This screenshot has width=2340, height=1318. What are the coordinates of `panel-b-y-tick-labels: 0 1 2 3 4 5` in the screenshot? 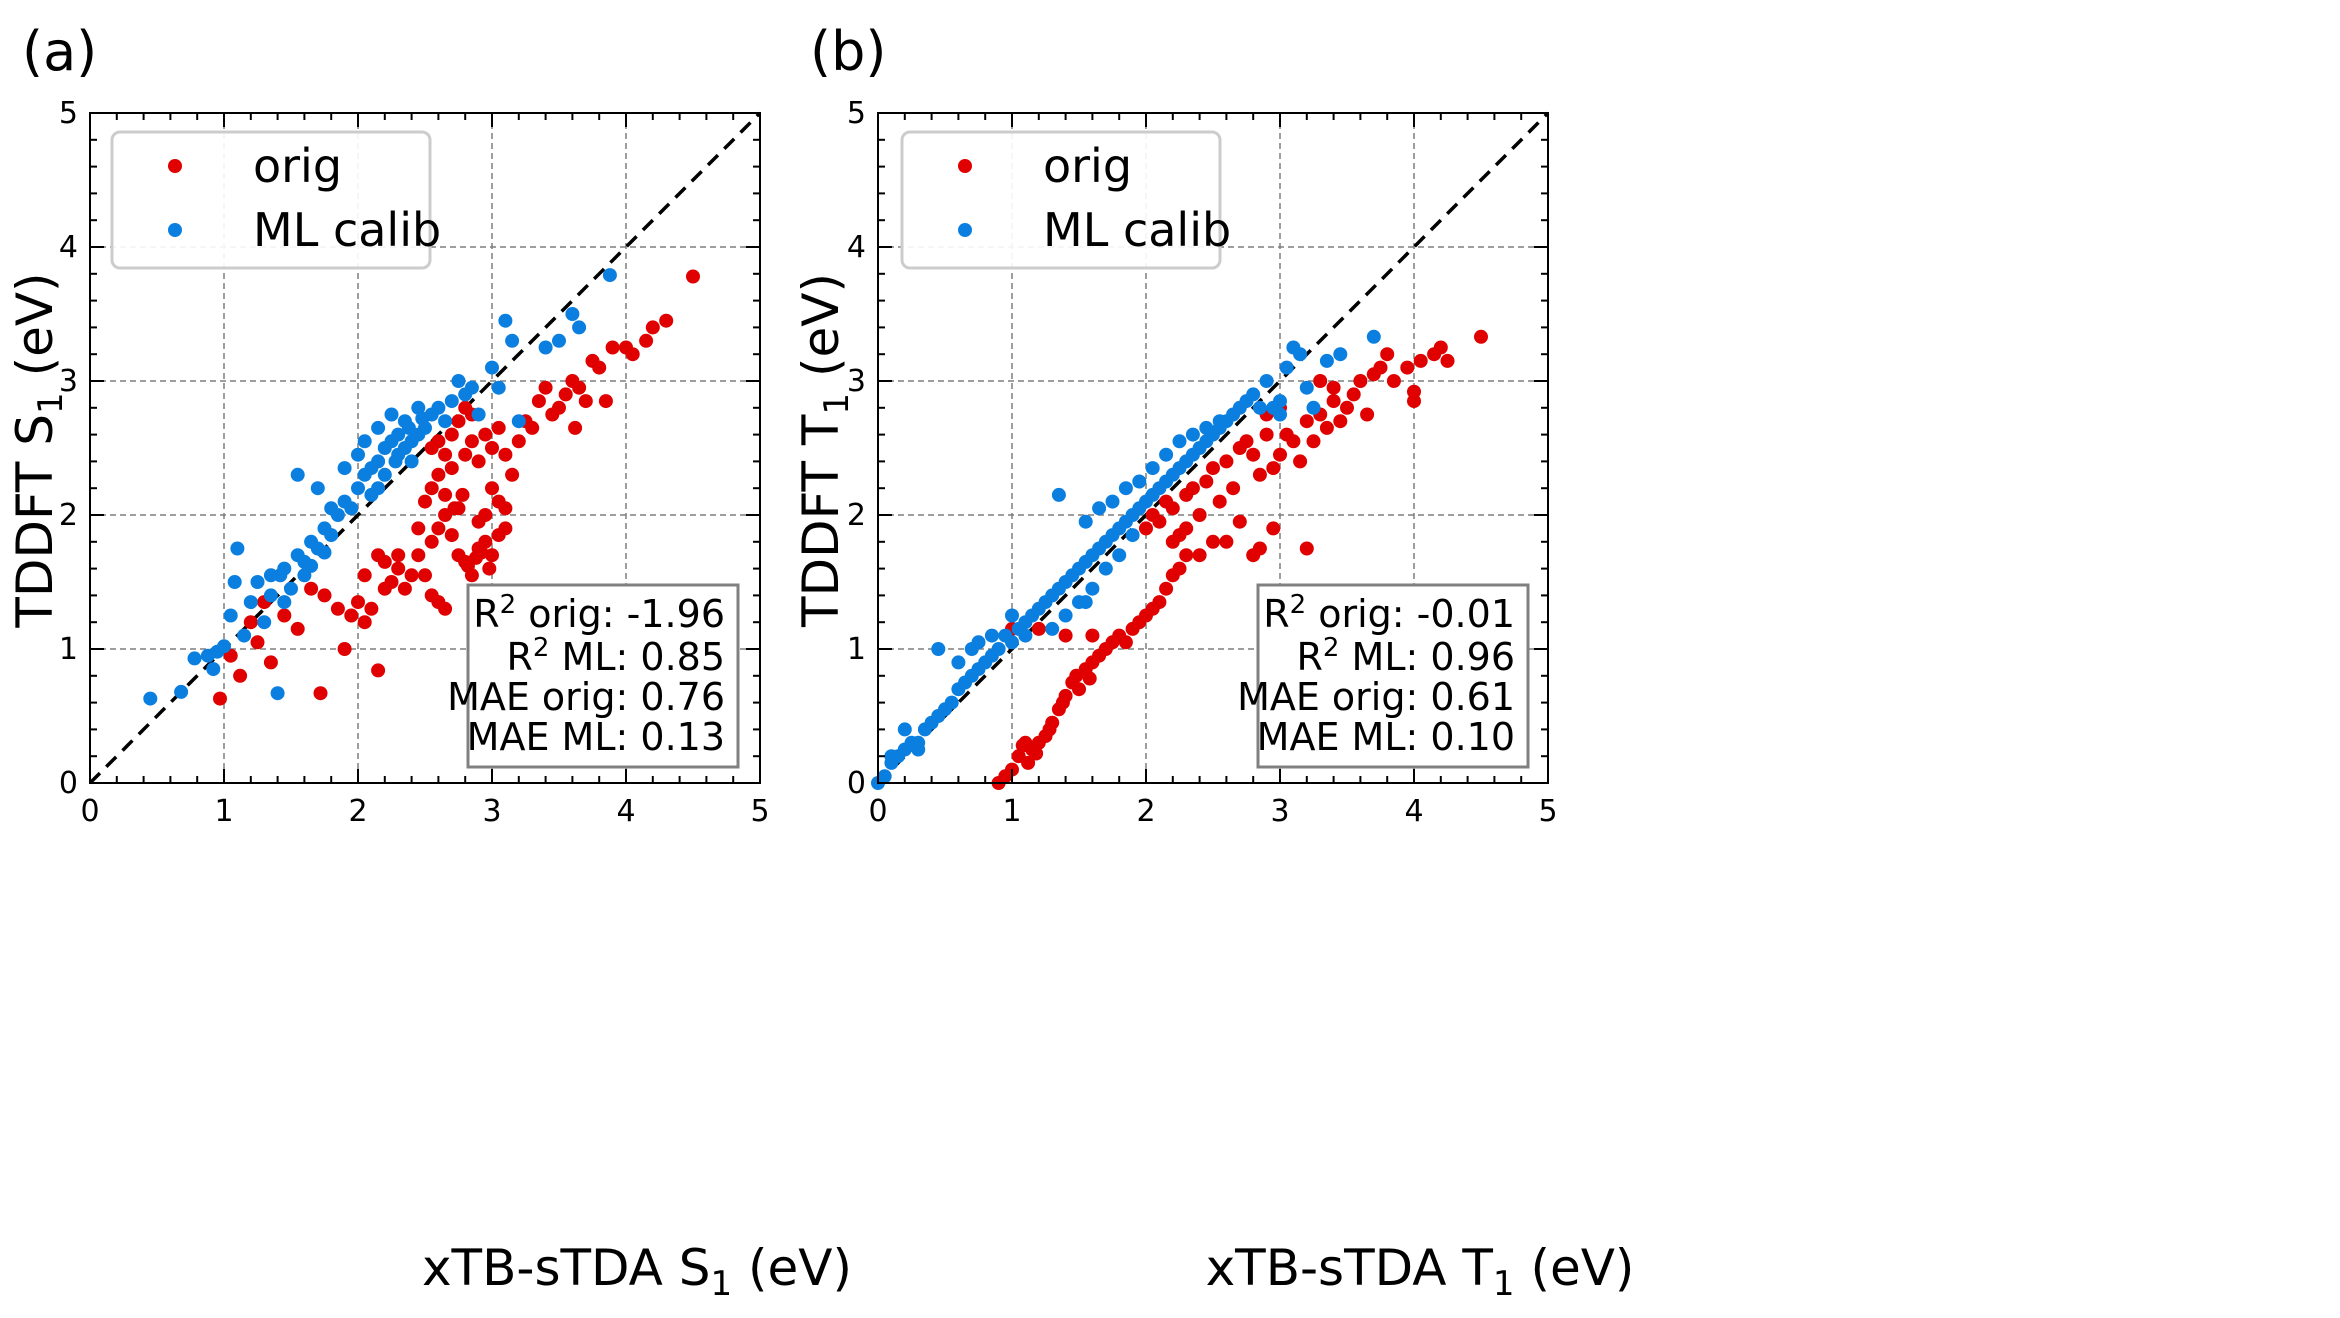 It's located at (856, 448).